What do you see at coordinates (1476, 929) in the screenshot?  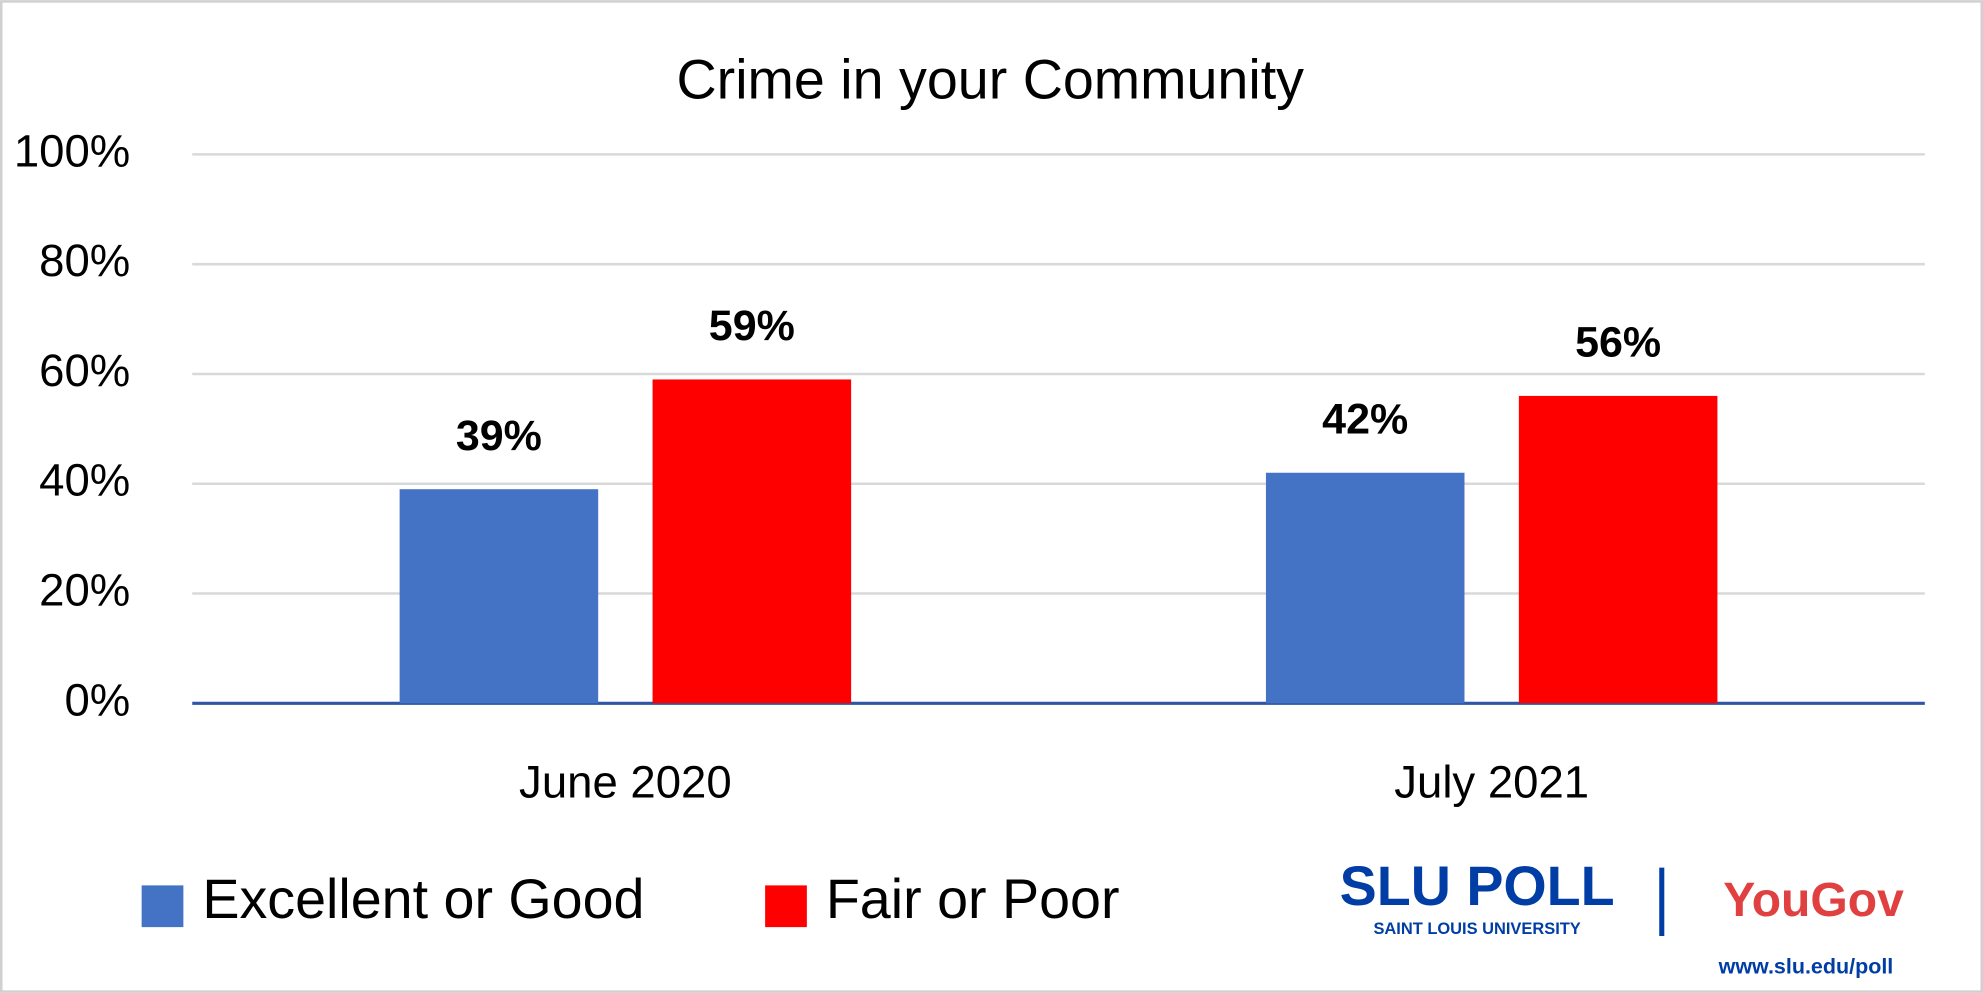 I see `logo-university: SAINT LOUIS UNIVERSITY` at bounding box center [1476, 929].